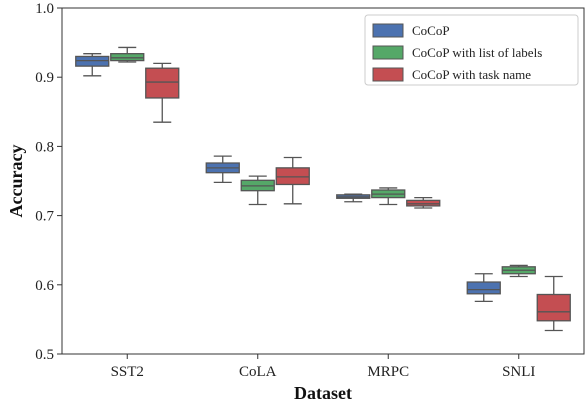  I want to click on legend-label-0: CoCoP, so click(431, 30).